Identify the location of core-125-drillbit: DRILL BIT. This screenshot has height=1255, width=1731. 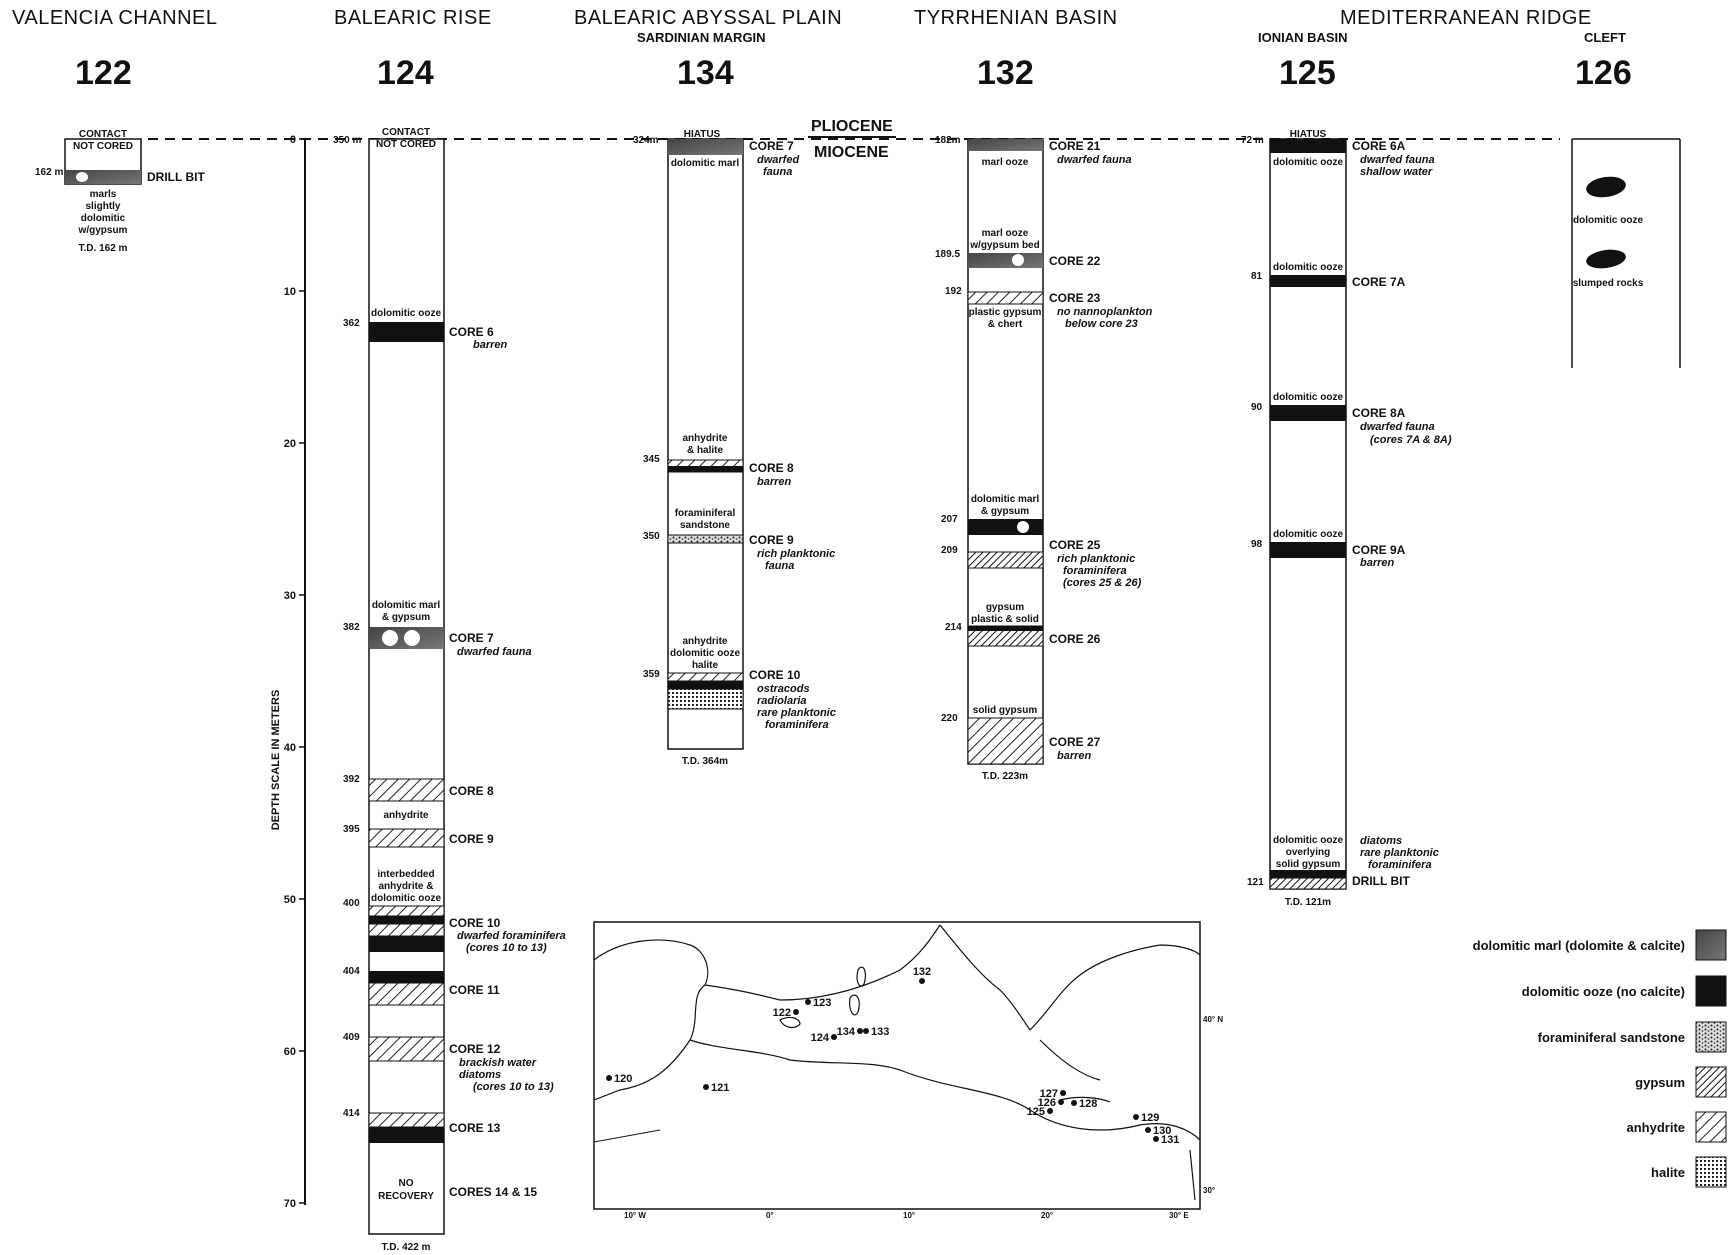
(1381, 881).